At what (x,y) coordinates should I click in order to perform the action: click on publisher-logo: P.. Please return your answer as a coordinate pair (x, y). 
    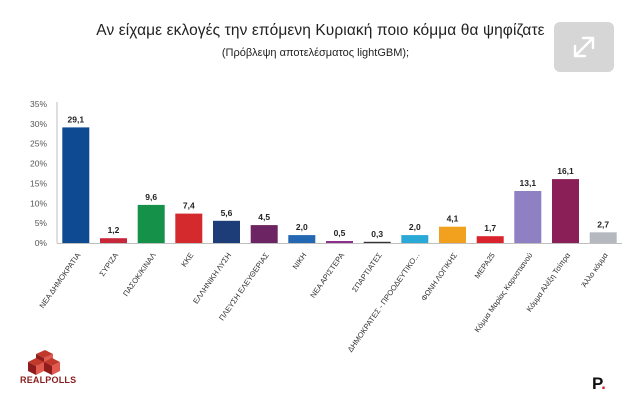
    Looking at the image, I should click on (599, 384).